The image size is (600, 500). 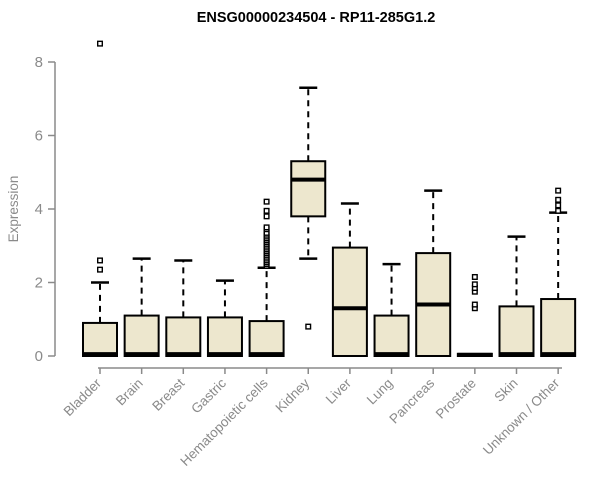 What do you see at coordinates (293, 395) in the screenshot?
I see `x-category-label: Kidney` at bounding box center [293, 395].